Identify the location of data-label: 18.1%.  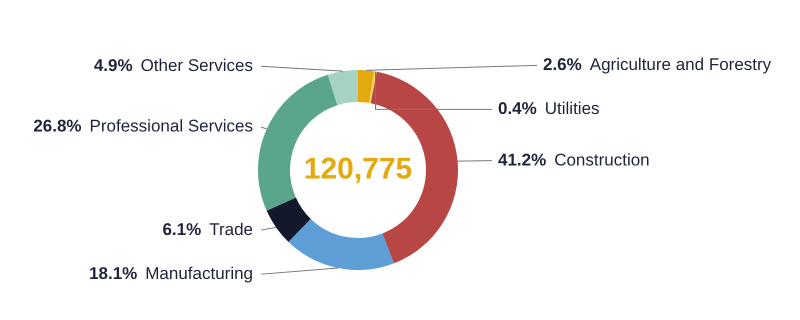
(113, 273).